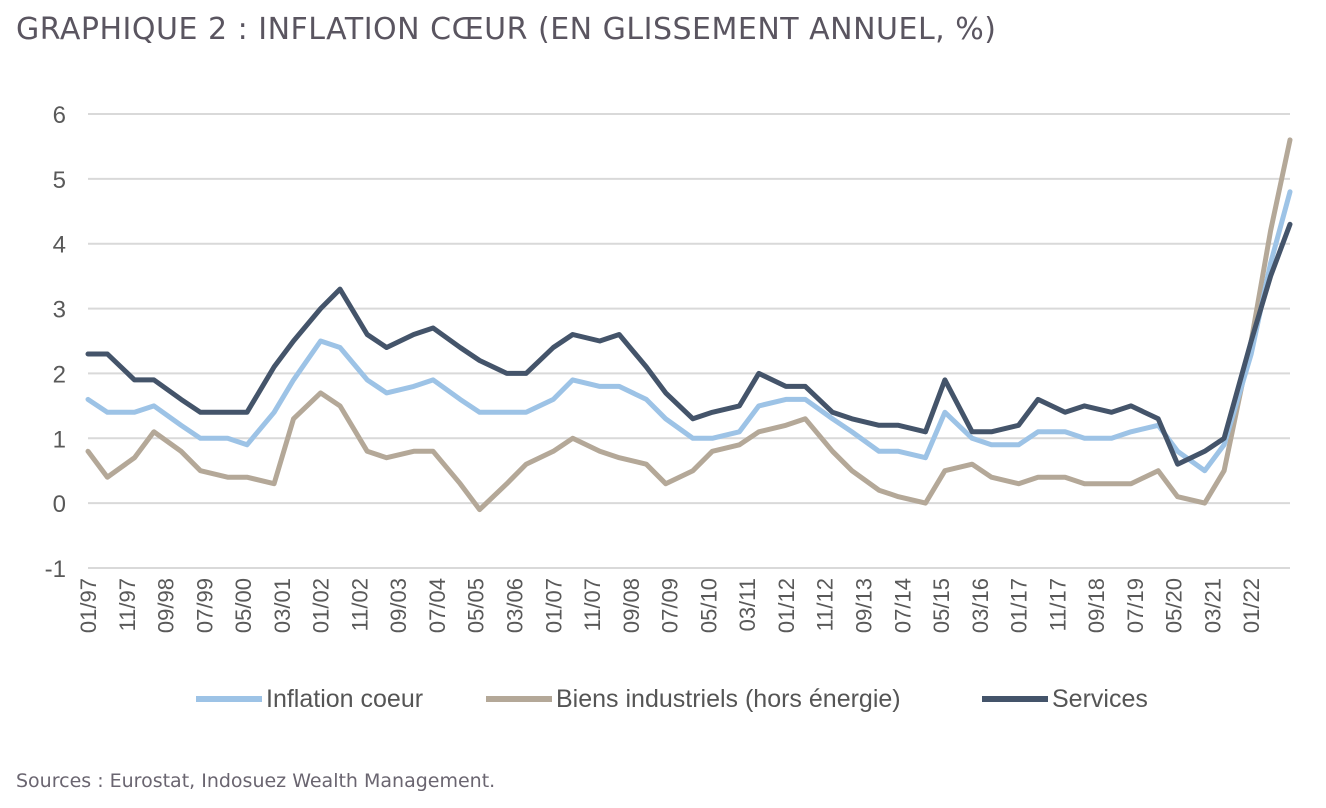 This screenshot has width=1326, height=808. Describe the element at coordinates (592, 604) in the screenshot. I see `x-tick-label: 11/07` at that location.